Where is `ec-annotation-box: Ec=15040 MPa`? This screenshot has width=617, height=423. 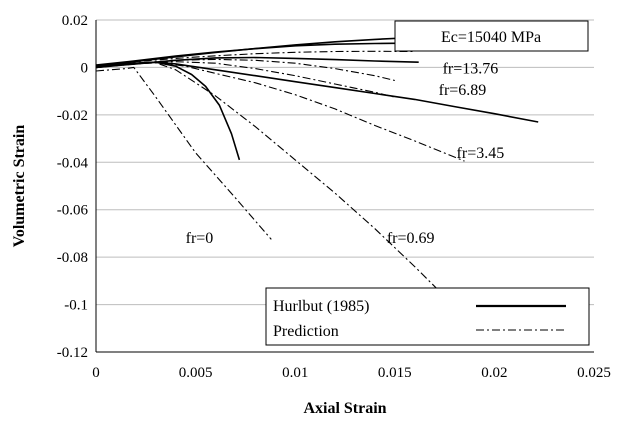
ec-annotation-box: Ec=15040 MPa is located at coordinates (491, 36).